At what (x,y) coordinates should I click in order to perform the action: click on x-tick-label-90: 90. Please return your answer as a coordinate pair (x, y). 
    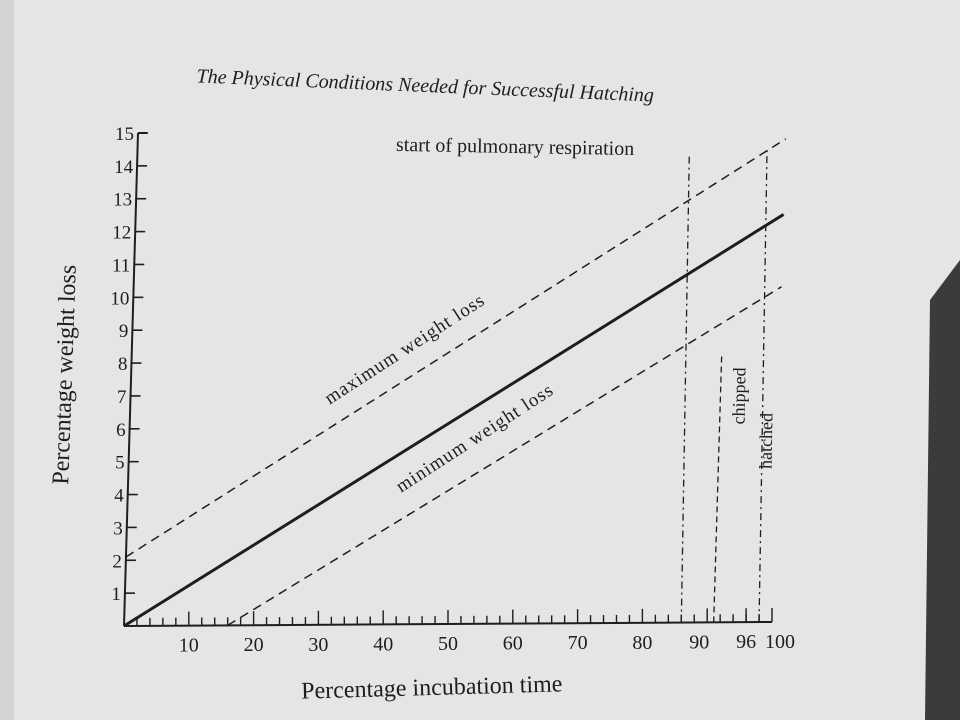
    Looking at the image, I should click on (699, 642).